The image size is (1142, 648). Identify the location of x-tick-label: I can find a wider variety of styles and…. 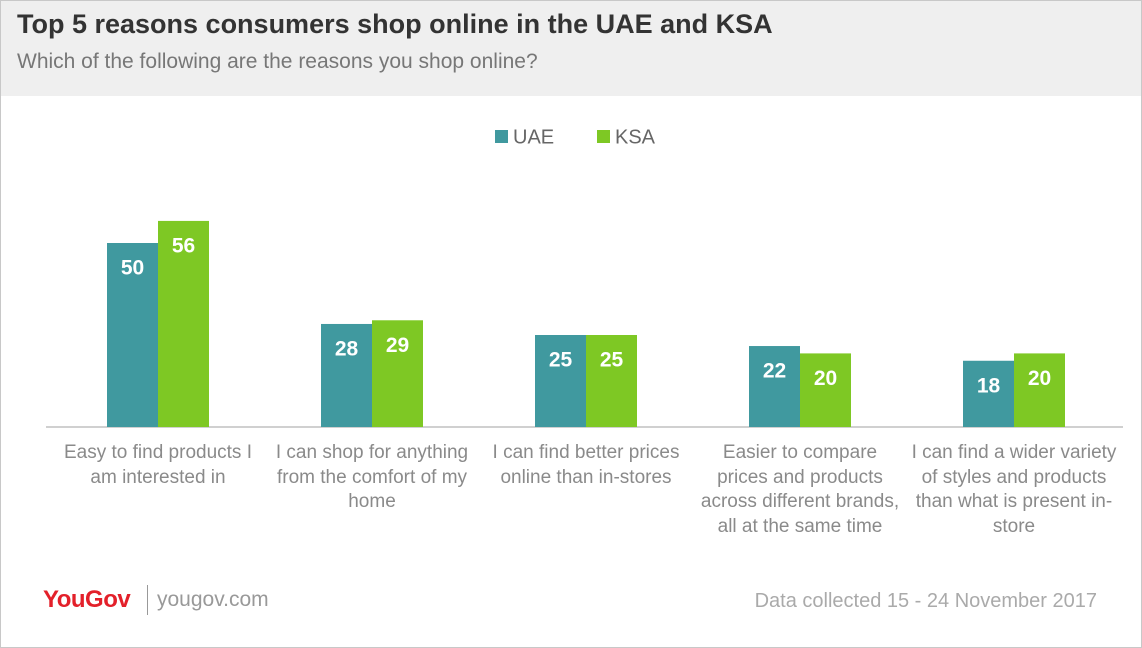
(1014, 489).